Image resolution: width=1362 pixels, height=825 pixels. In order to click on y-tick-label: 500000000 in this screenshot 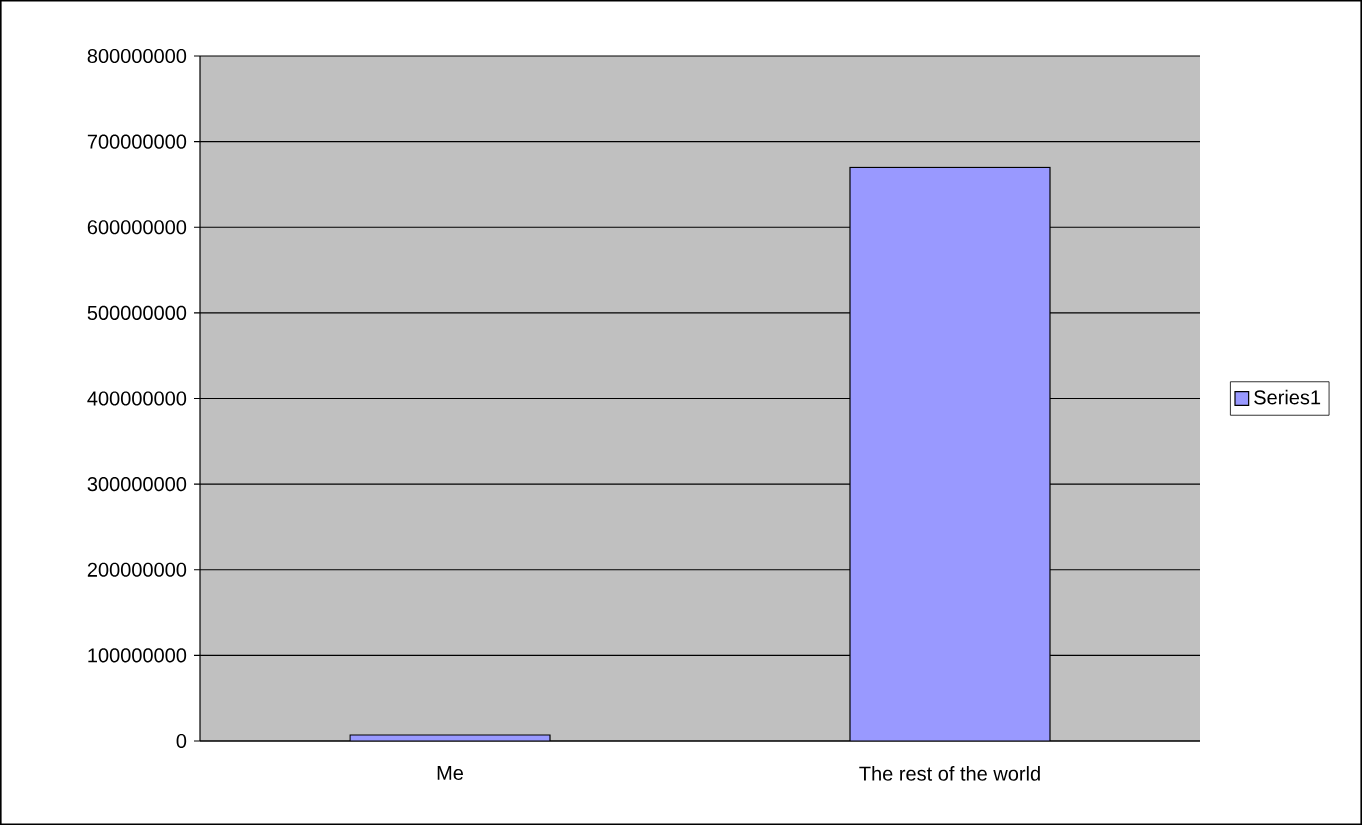, I will do `click(137, 312)`.